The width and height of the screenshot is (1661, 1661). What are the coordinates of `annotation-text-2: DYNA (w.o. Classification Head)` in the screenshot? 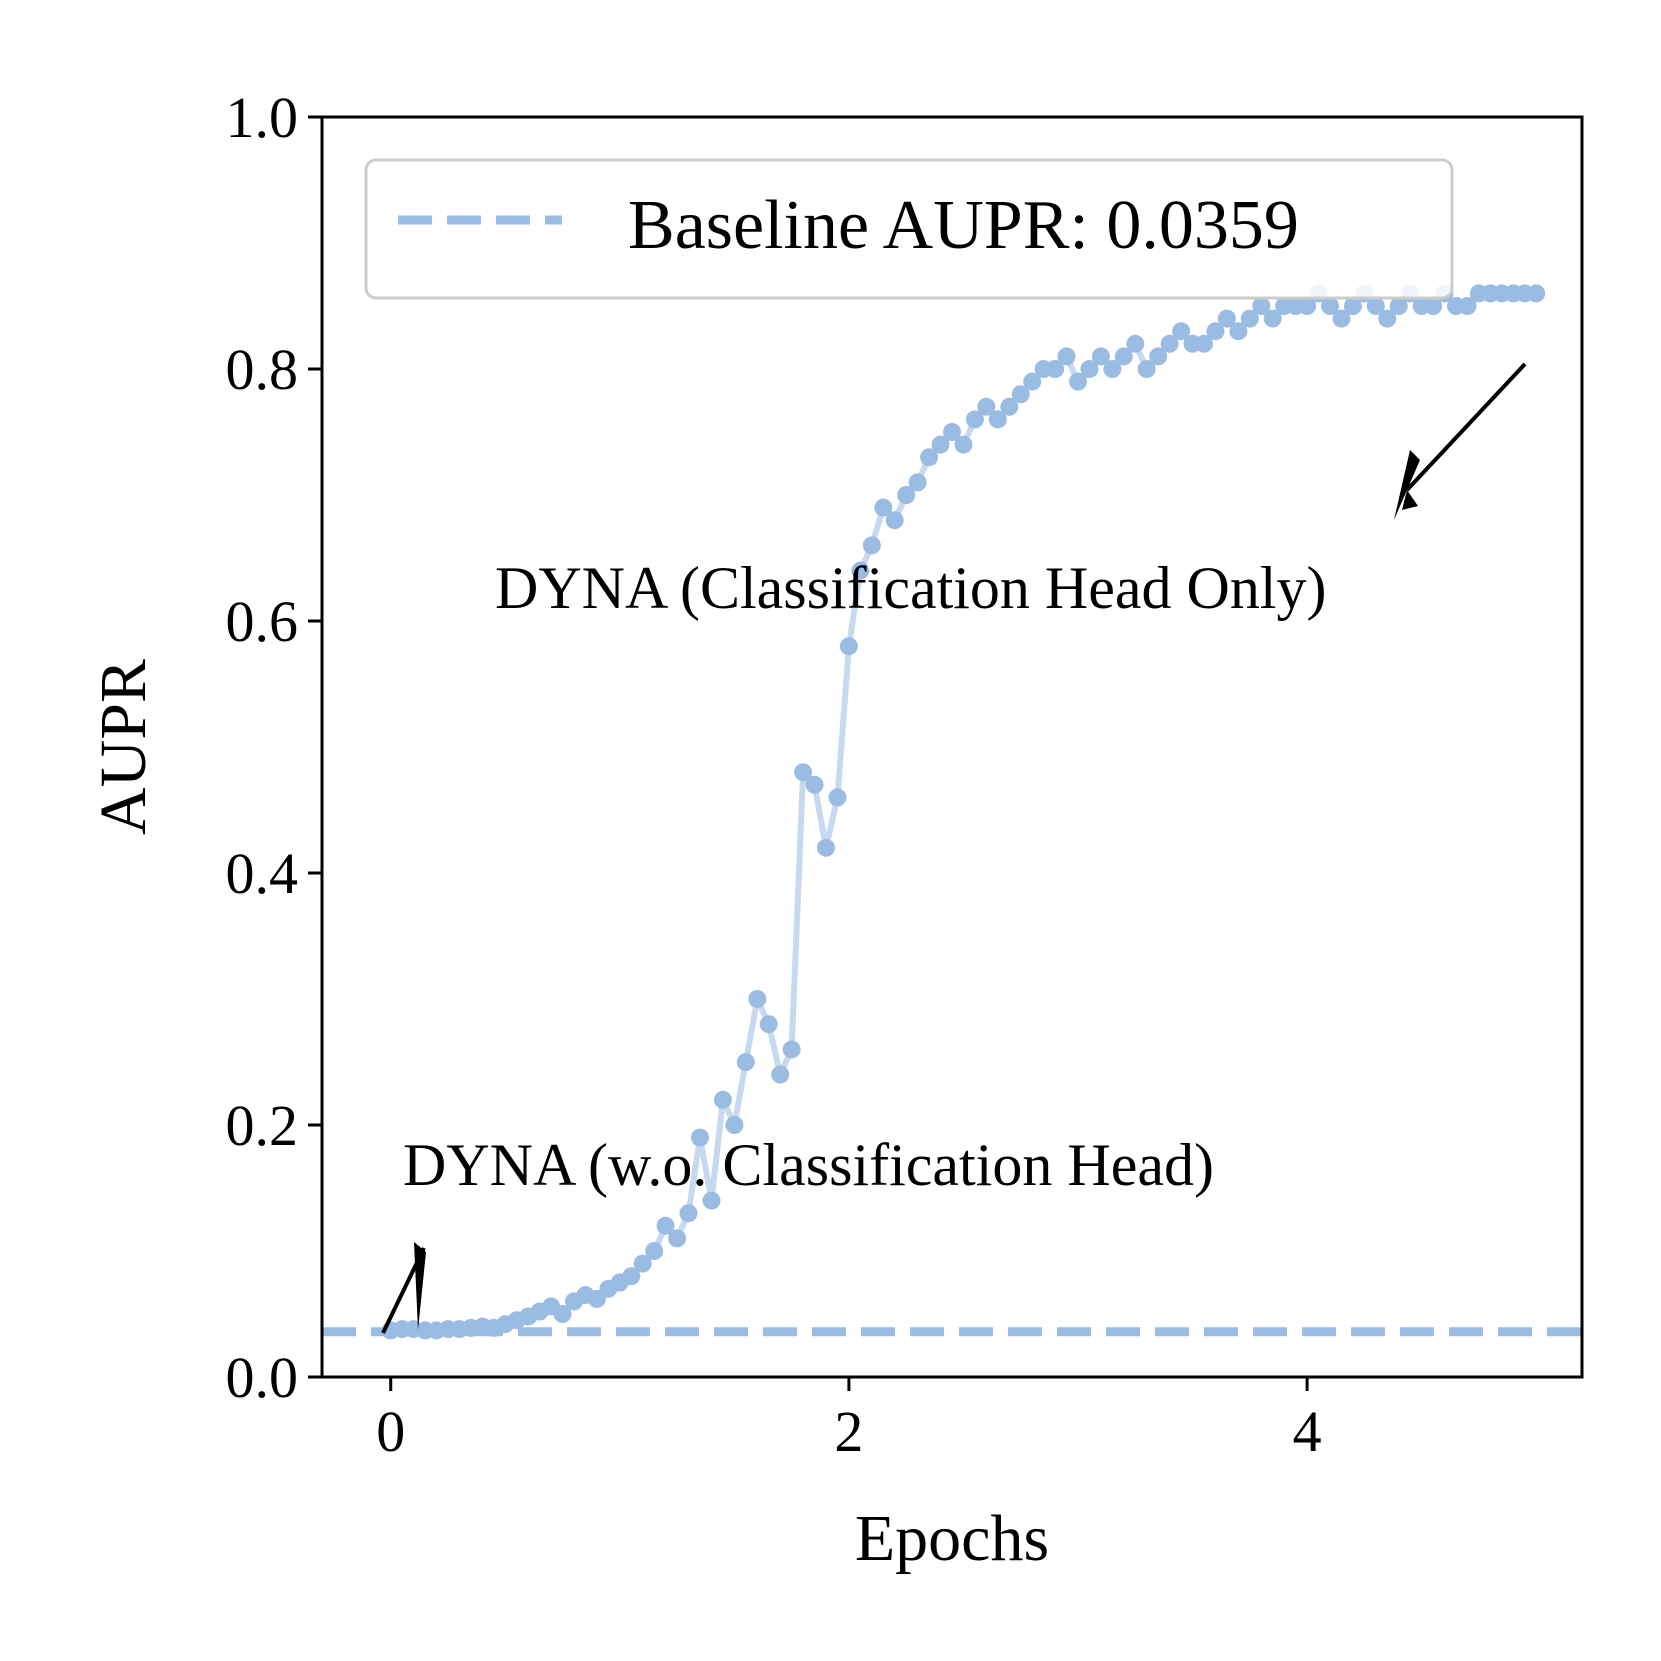 It's located at (808, 1165).